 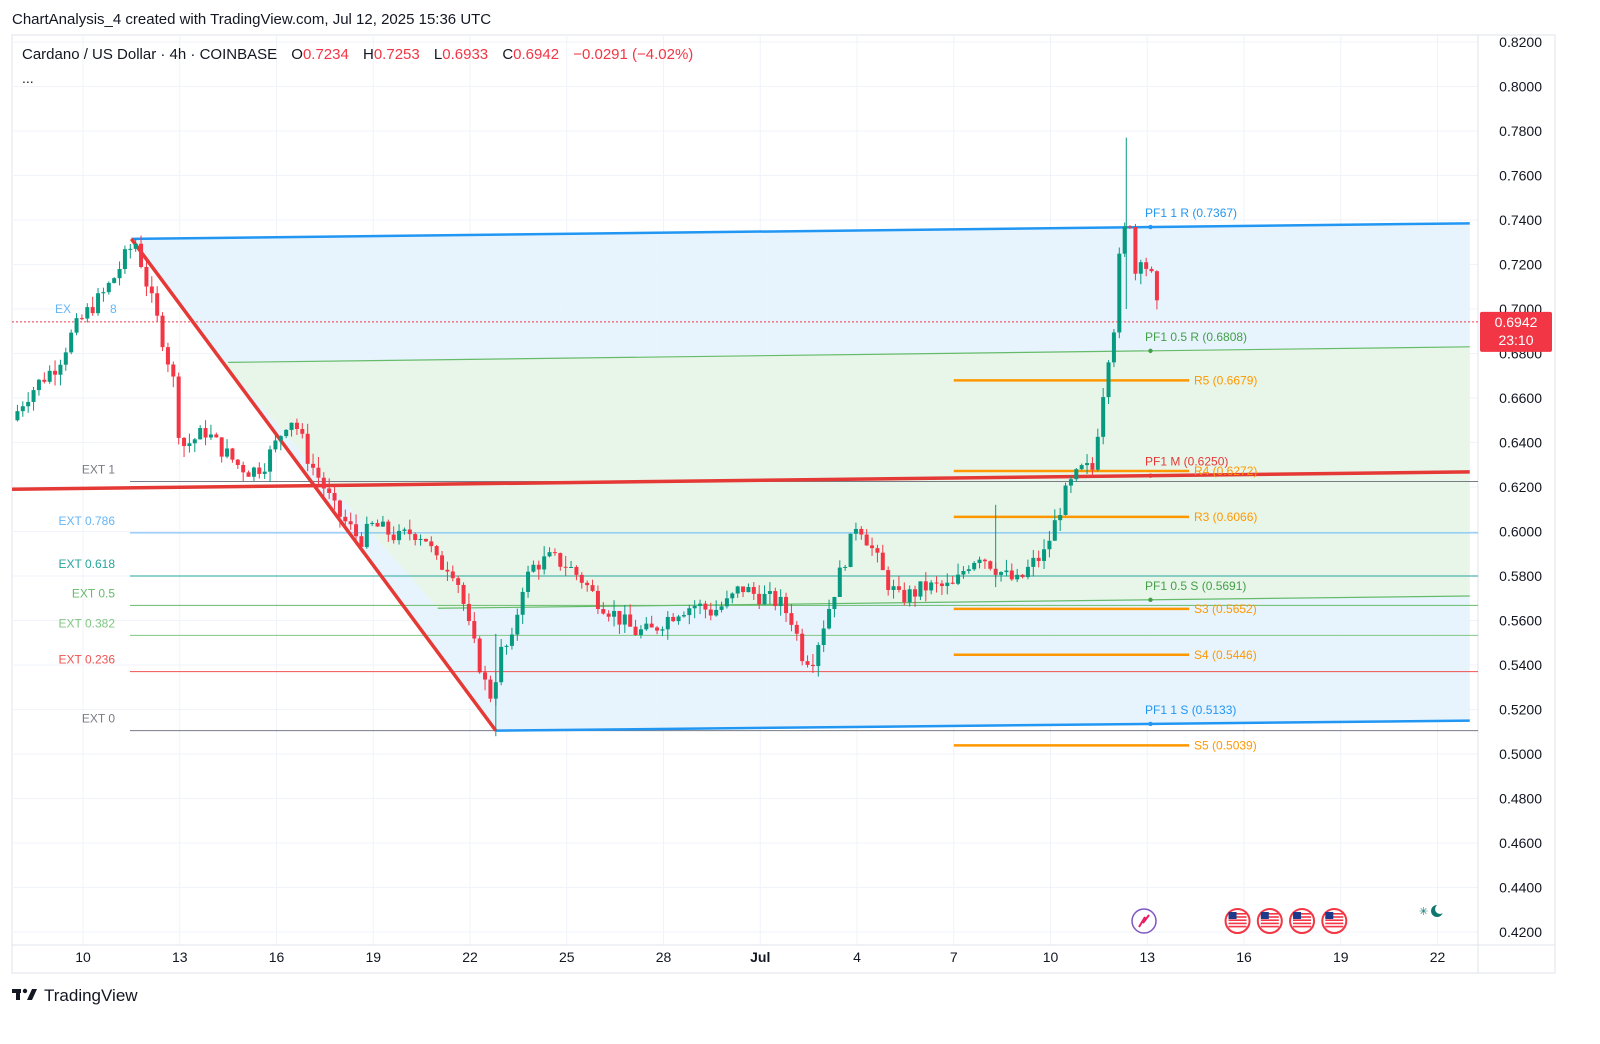 I want to click on channel-upper-line, so click(x=800, y=231).